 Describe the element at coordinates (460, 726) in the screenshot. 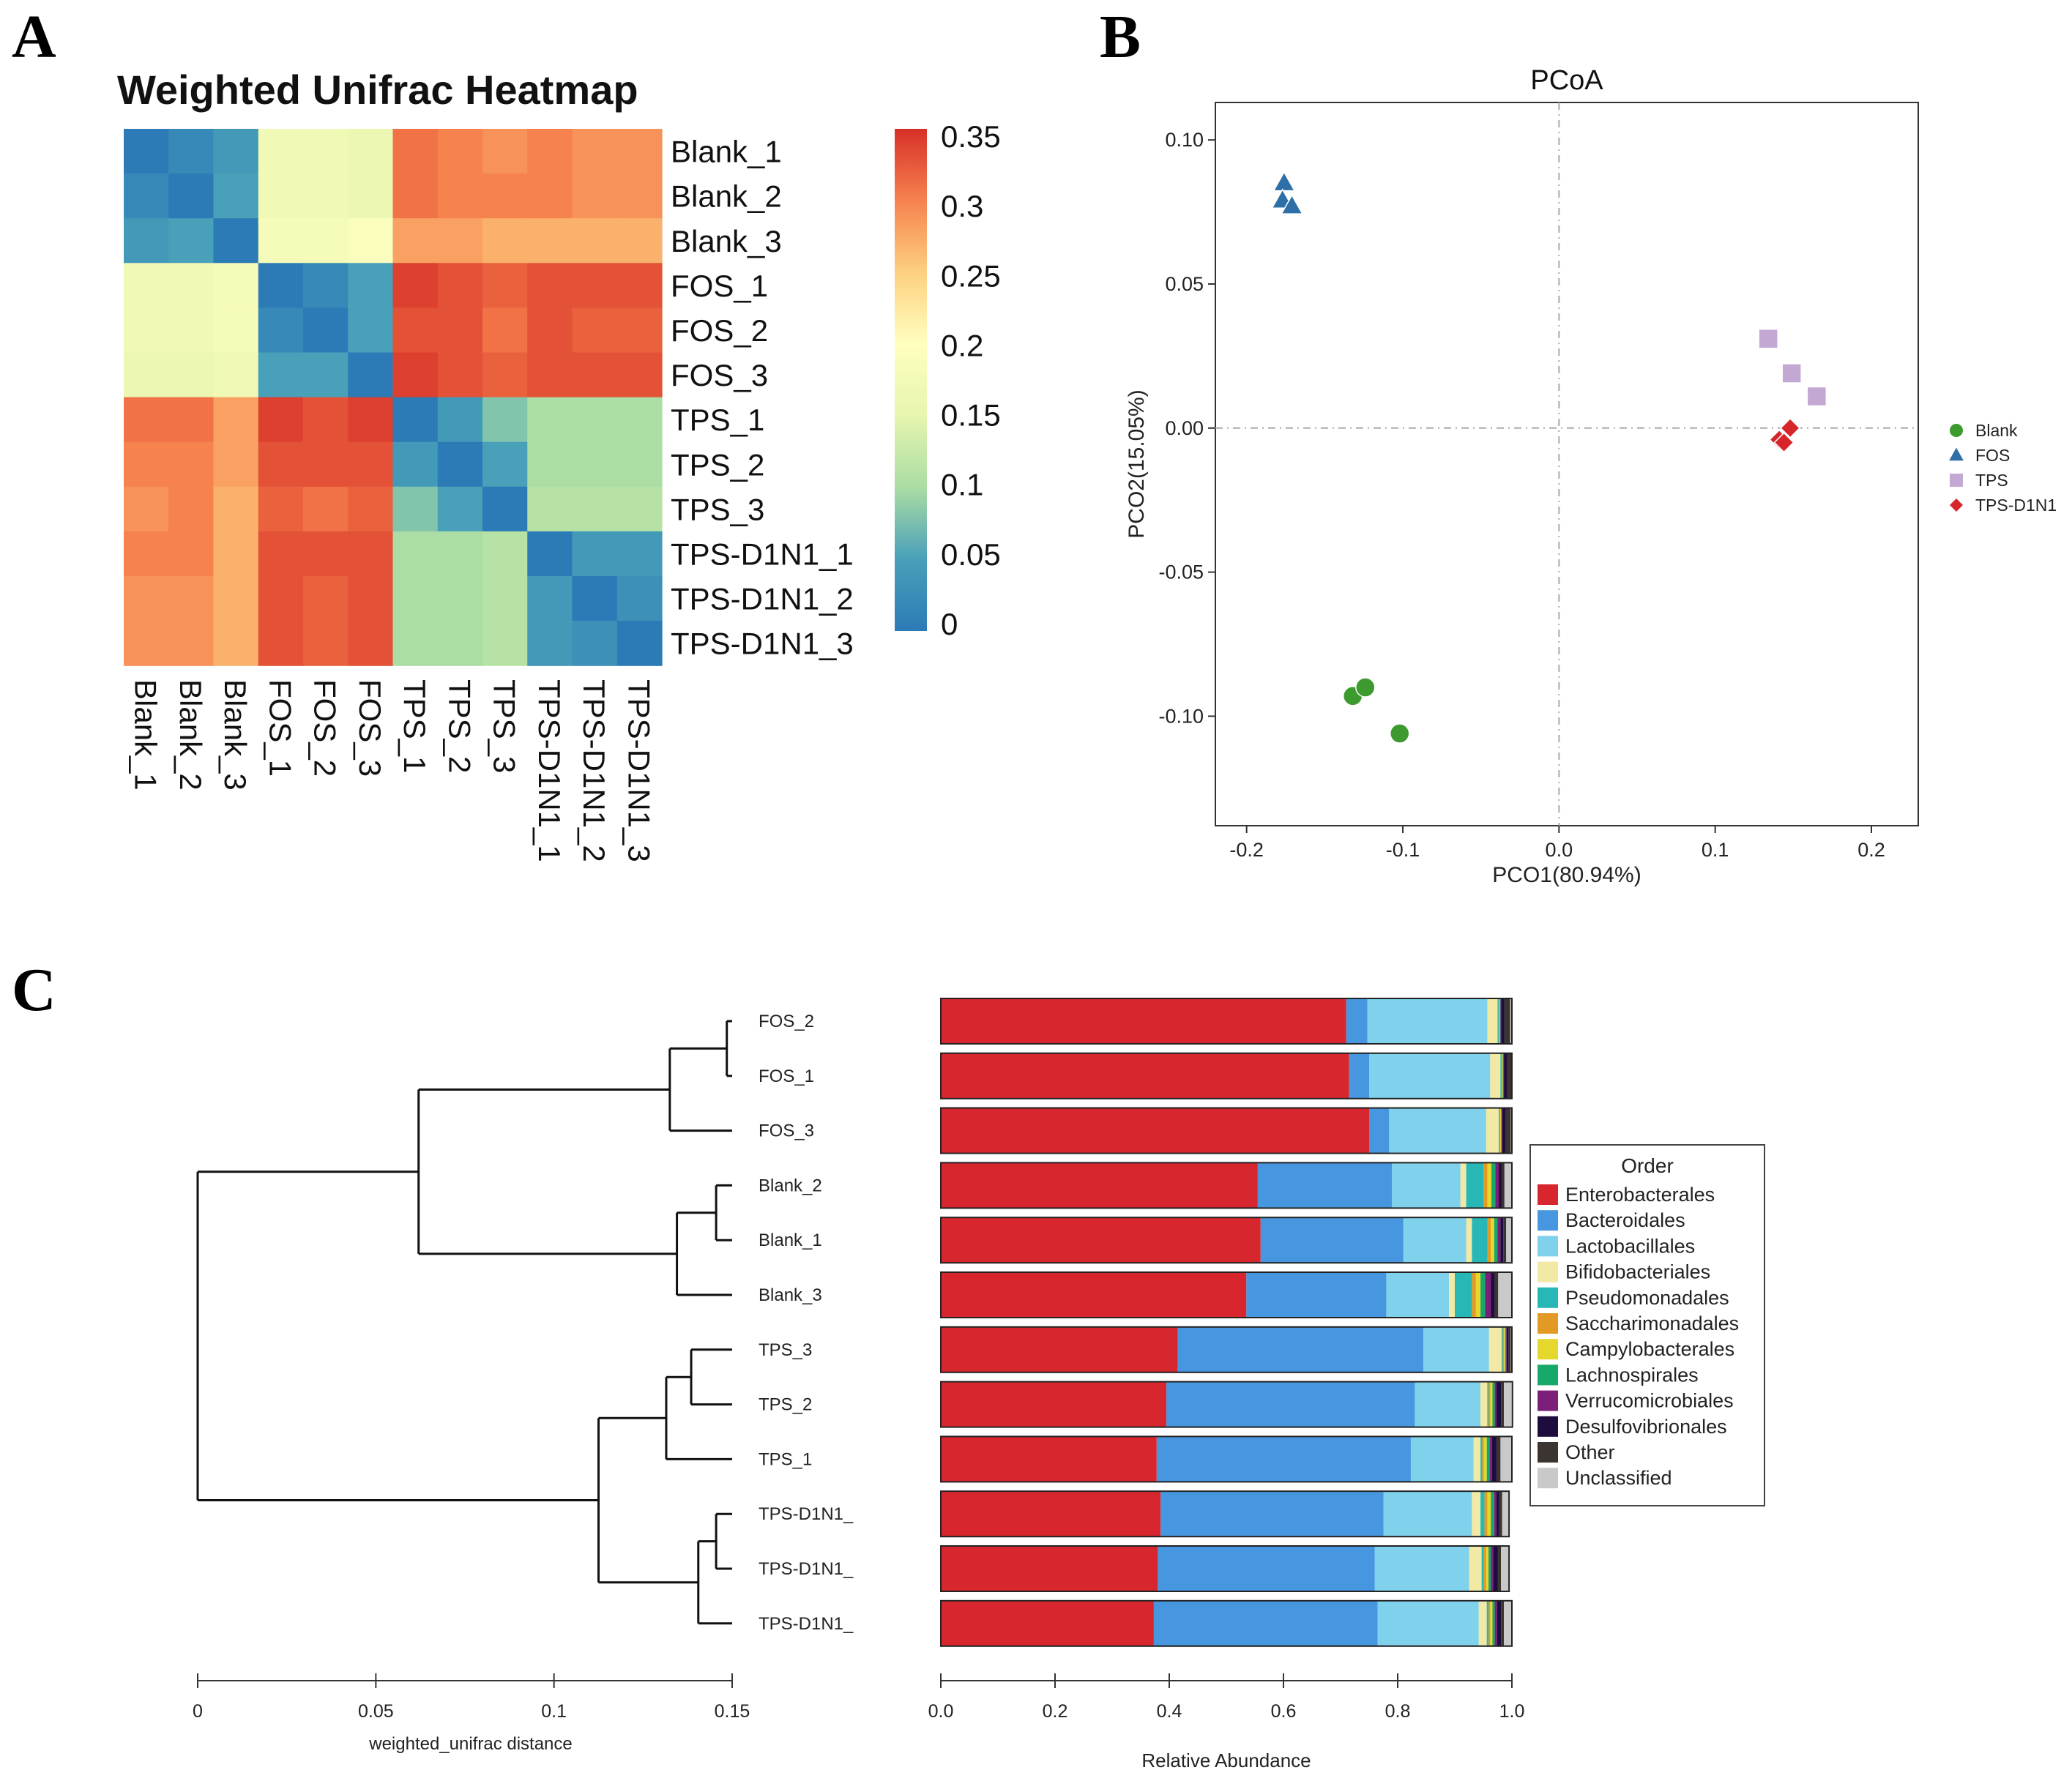

I see `heatmap-column-label: TPS_2` at that location.